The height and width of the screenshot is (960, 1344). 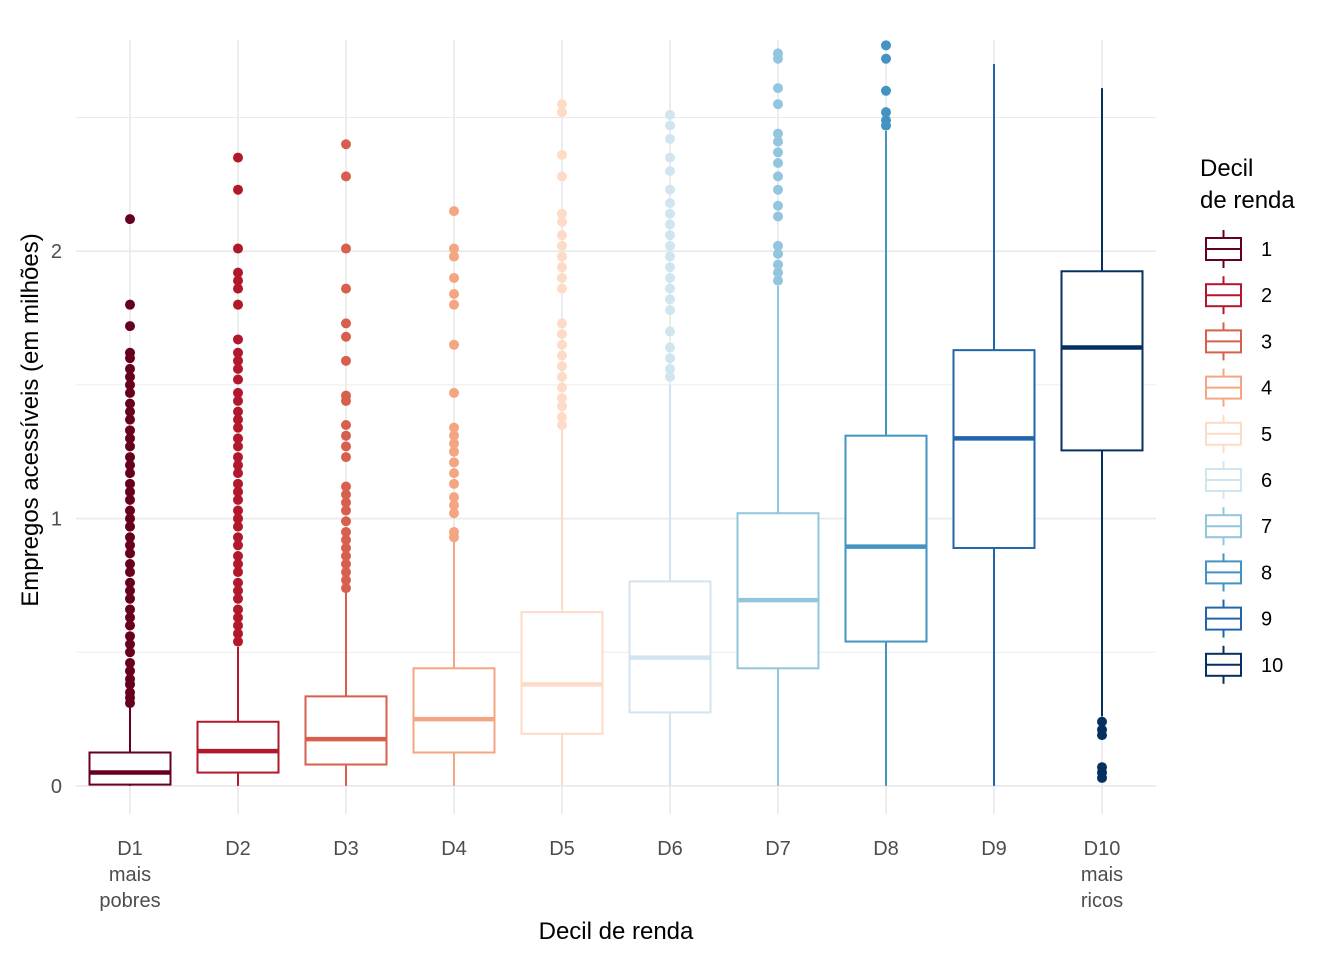 What do you see at coordinates (238, 747) in the screenshot?
I see `box` at bounding box center [238, 747].